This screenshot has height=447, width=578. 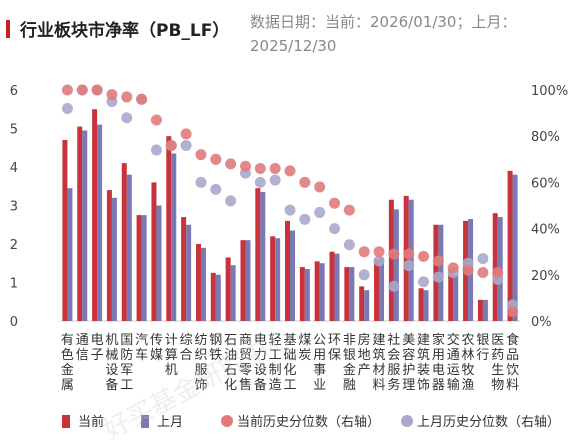 I want to click on category-label: 计算机, so click(x=171, y=355).